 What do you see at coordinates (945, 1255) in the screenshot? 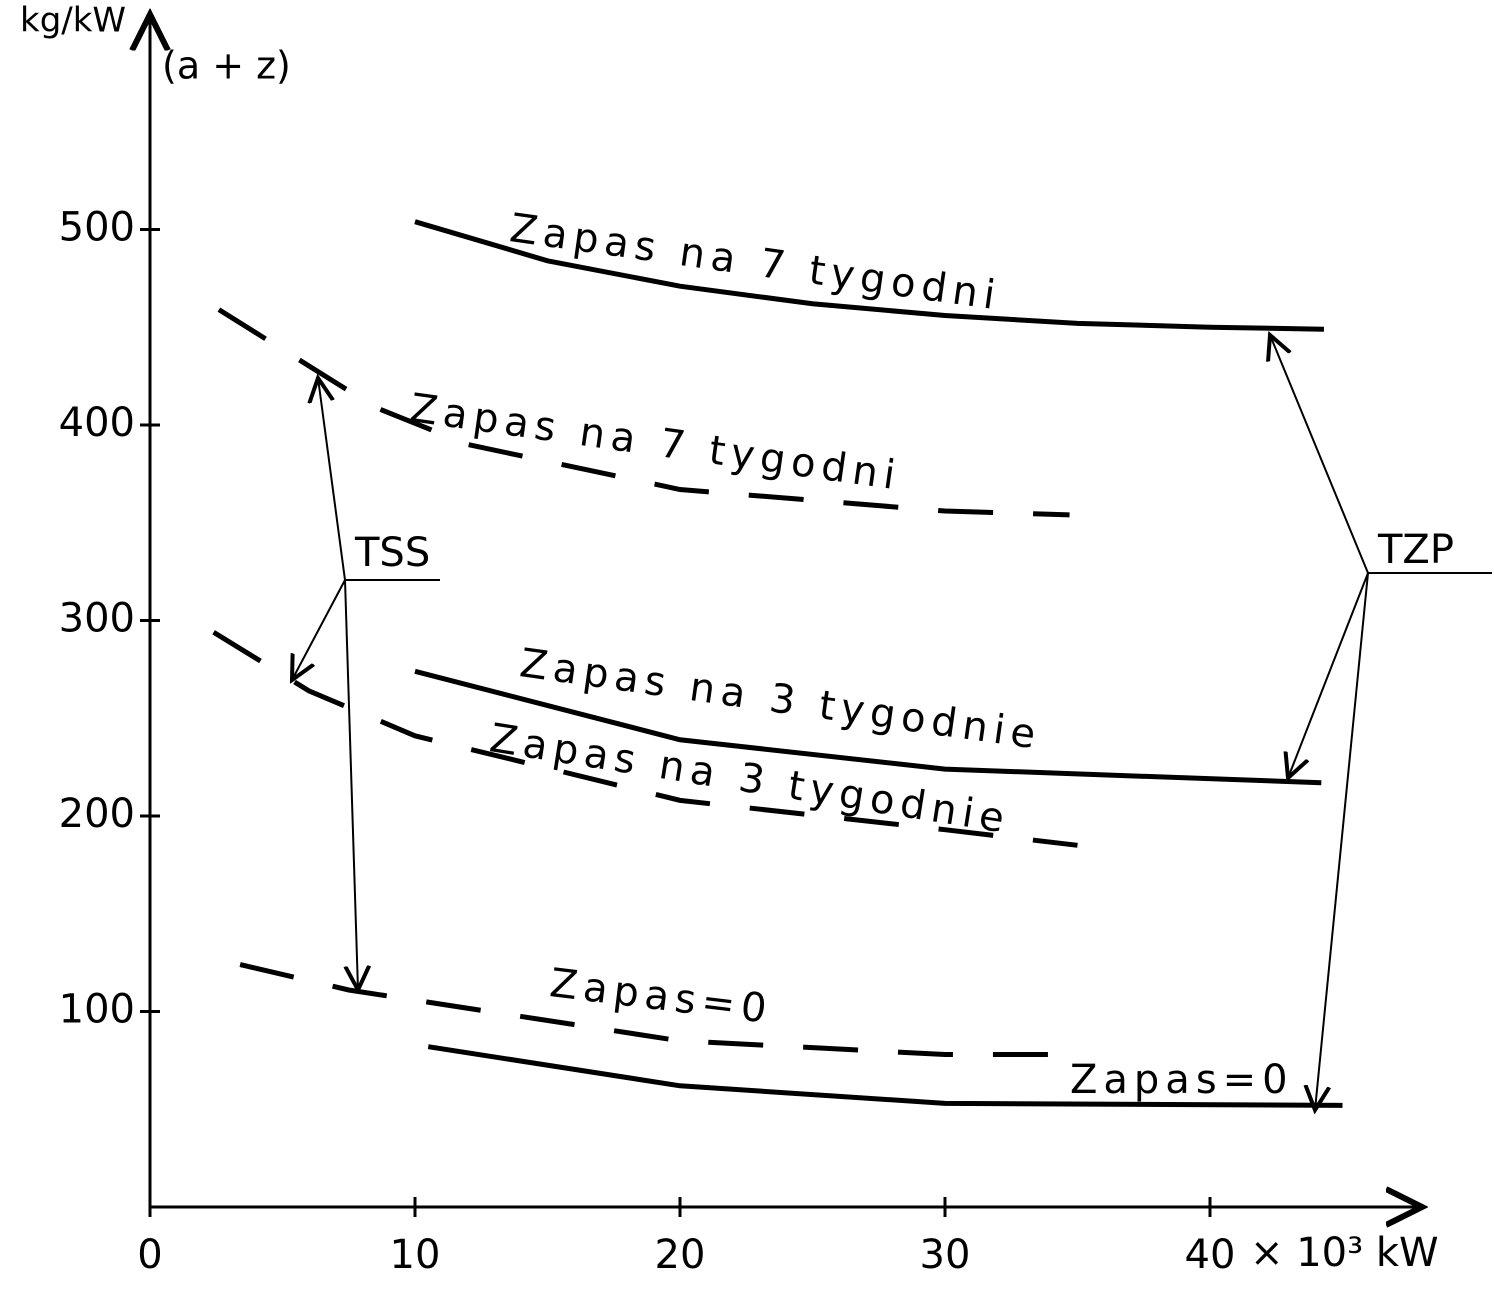
I see `x-tick-label: 30` at bounding box center [945, 1255].